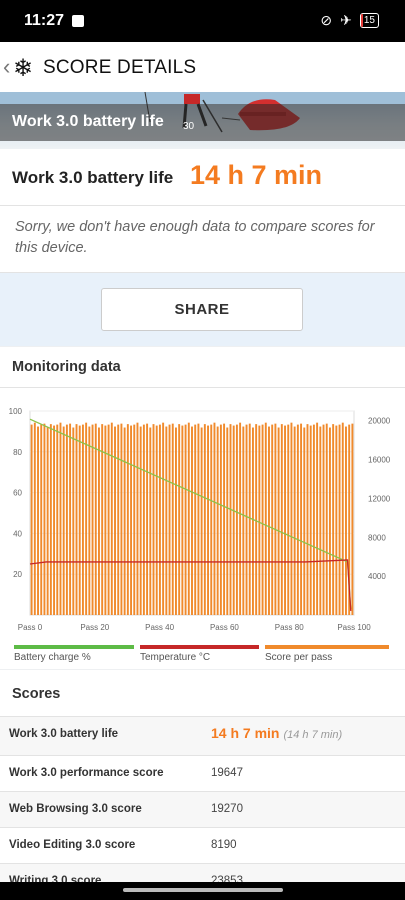 This screenshot has width=405, height=900. Describe the element at coordinates (369, 20) in the screenshot. I see `battery-icon: 15` at that location.